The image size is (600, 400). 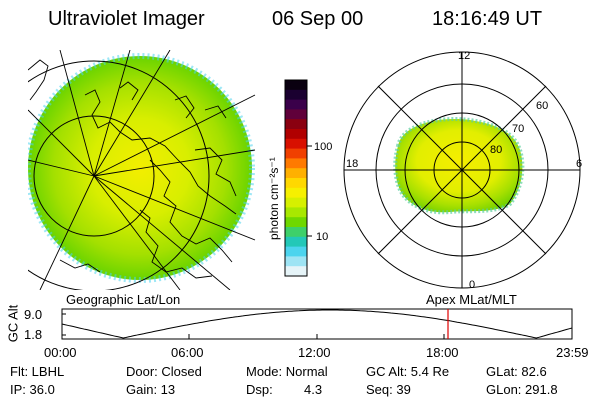 What do you see at coordinates (496, 150) in the screenshot?
I see `lat-label-80: 80` at bounding box center [496, 150].